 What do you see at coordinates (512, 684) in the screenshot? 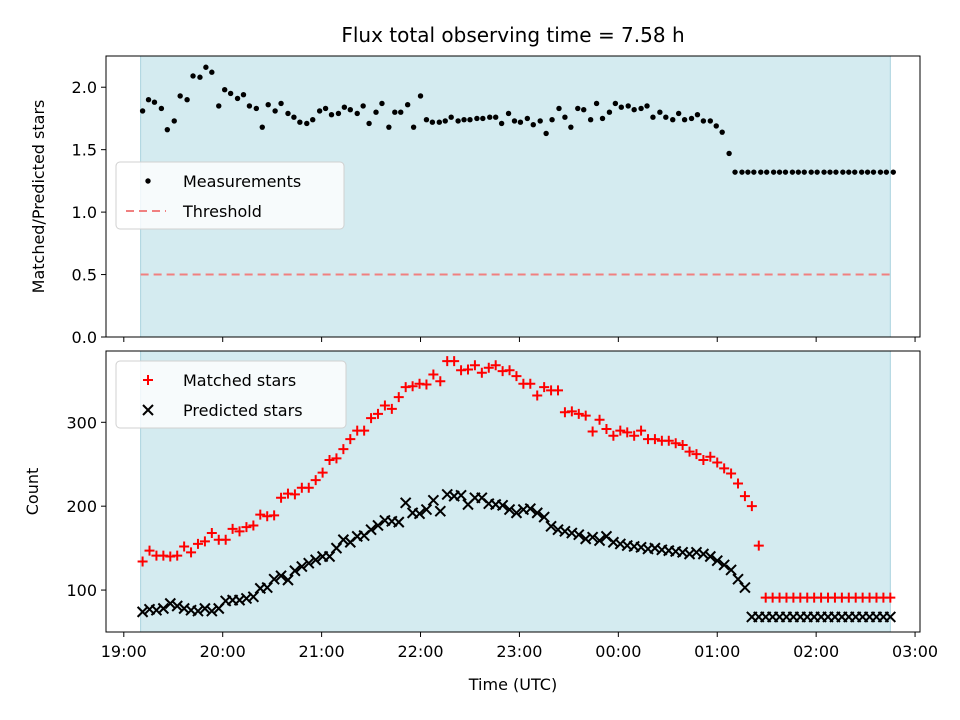
I see `x-axis-label: Time (UTC)` at bounding box center [512, 684].